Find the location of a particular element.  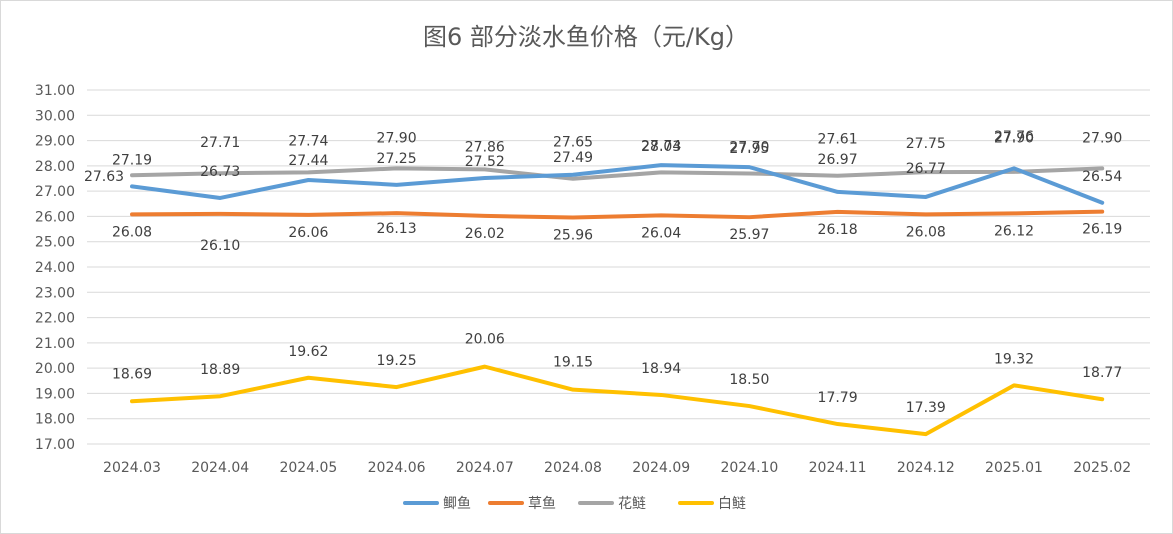

data-label: 27.63 is located at coordinates (104, 177).